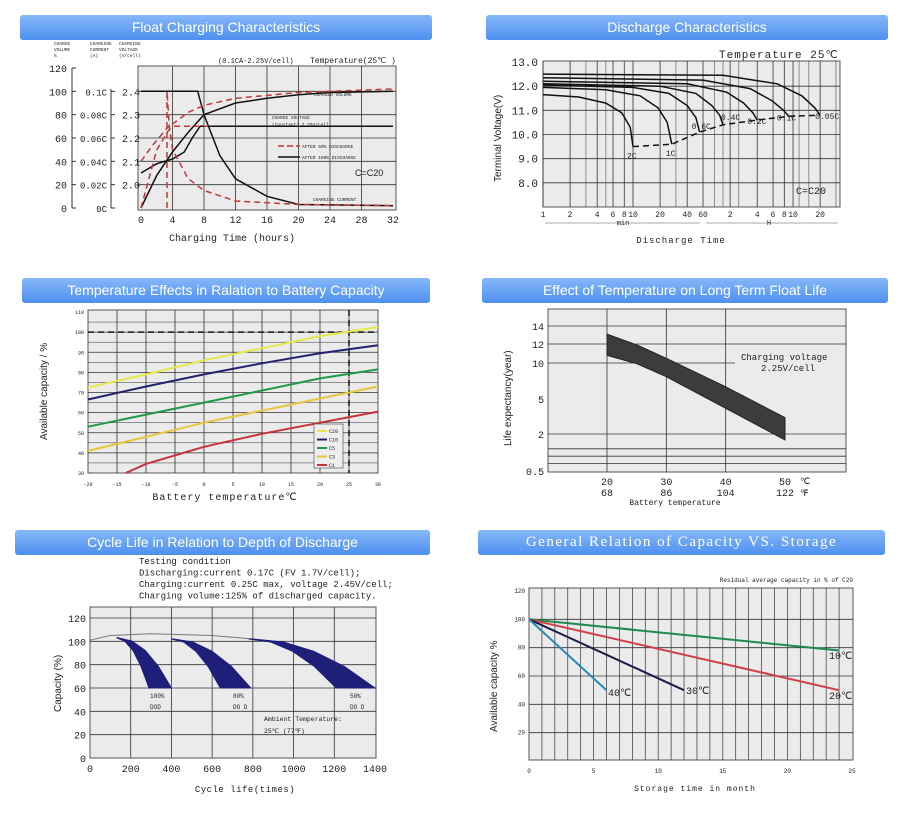  What do you see at coordinates (375, 770) in the screenshot?
I see `cycle-xtick-label: 1400` at bounding box center [375, 770].